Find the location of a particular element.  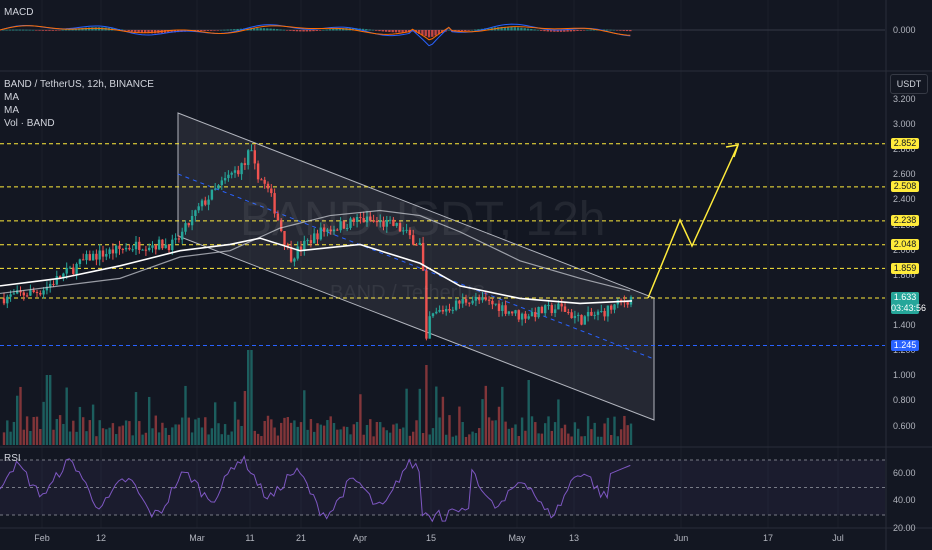

volume-label: Vol · BAND is located at coordinates (29, 123).